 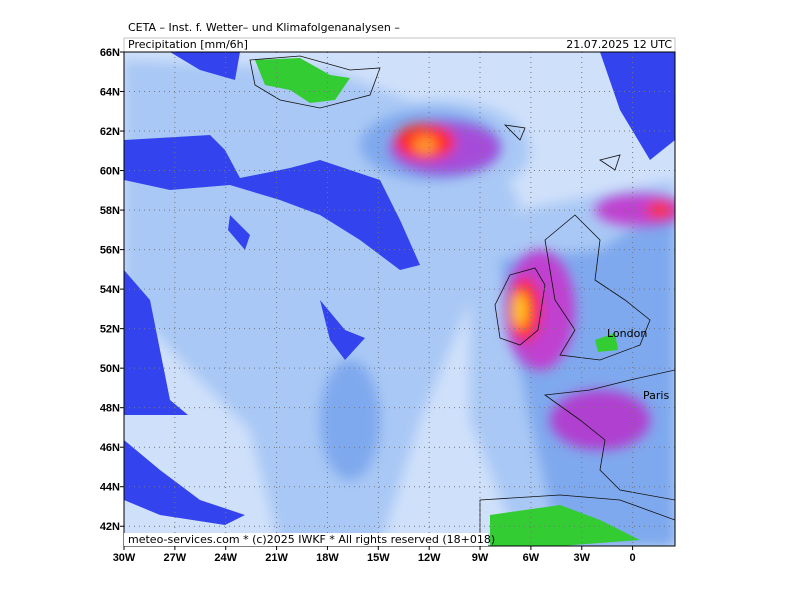 I want to click on lon-tick-label: 3W, so click(x=582, y=558).